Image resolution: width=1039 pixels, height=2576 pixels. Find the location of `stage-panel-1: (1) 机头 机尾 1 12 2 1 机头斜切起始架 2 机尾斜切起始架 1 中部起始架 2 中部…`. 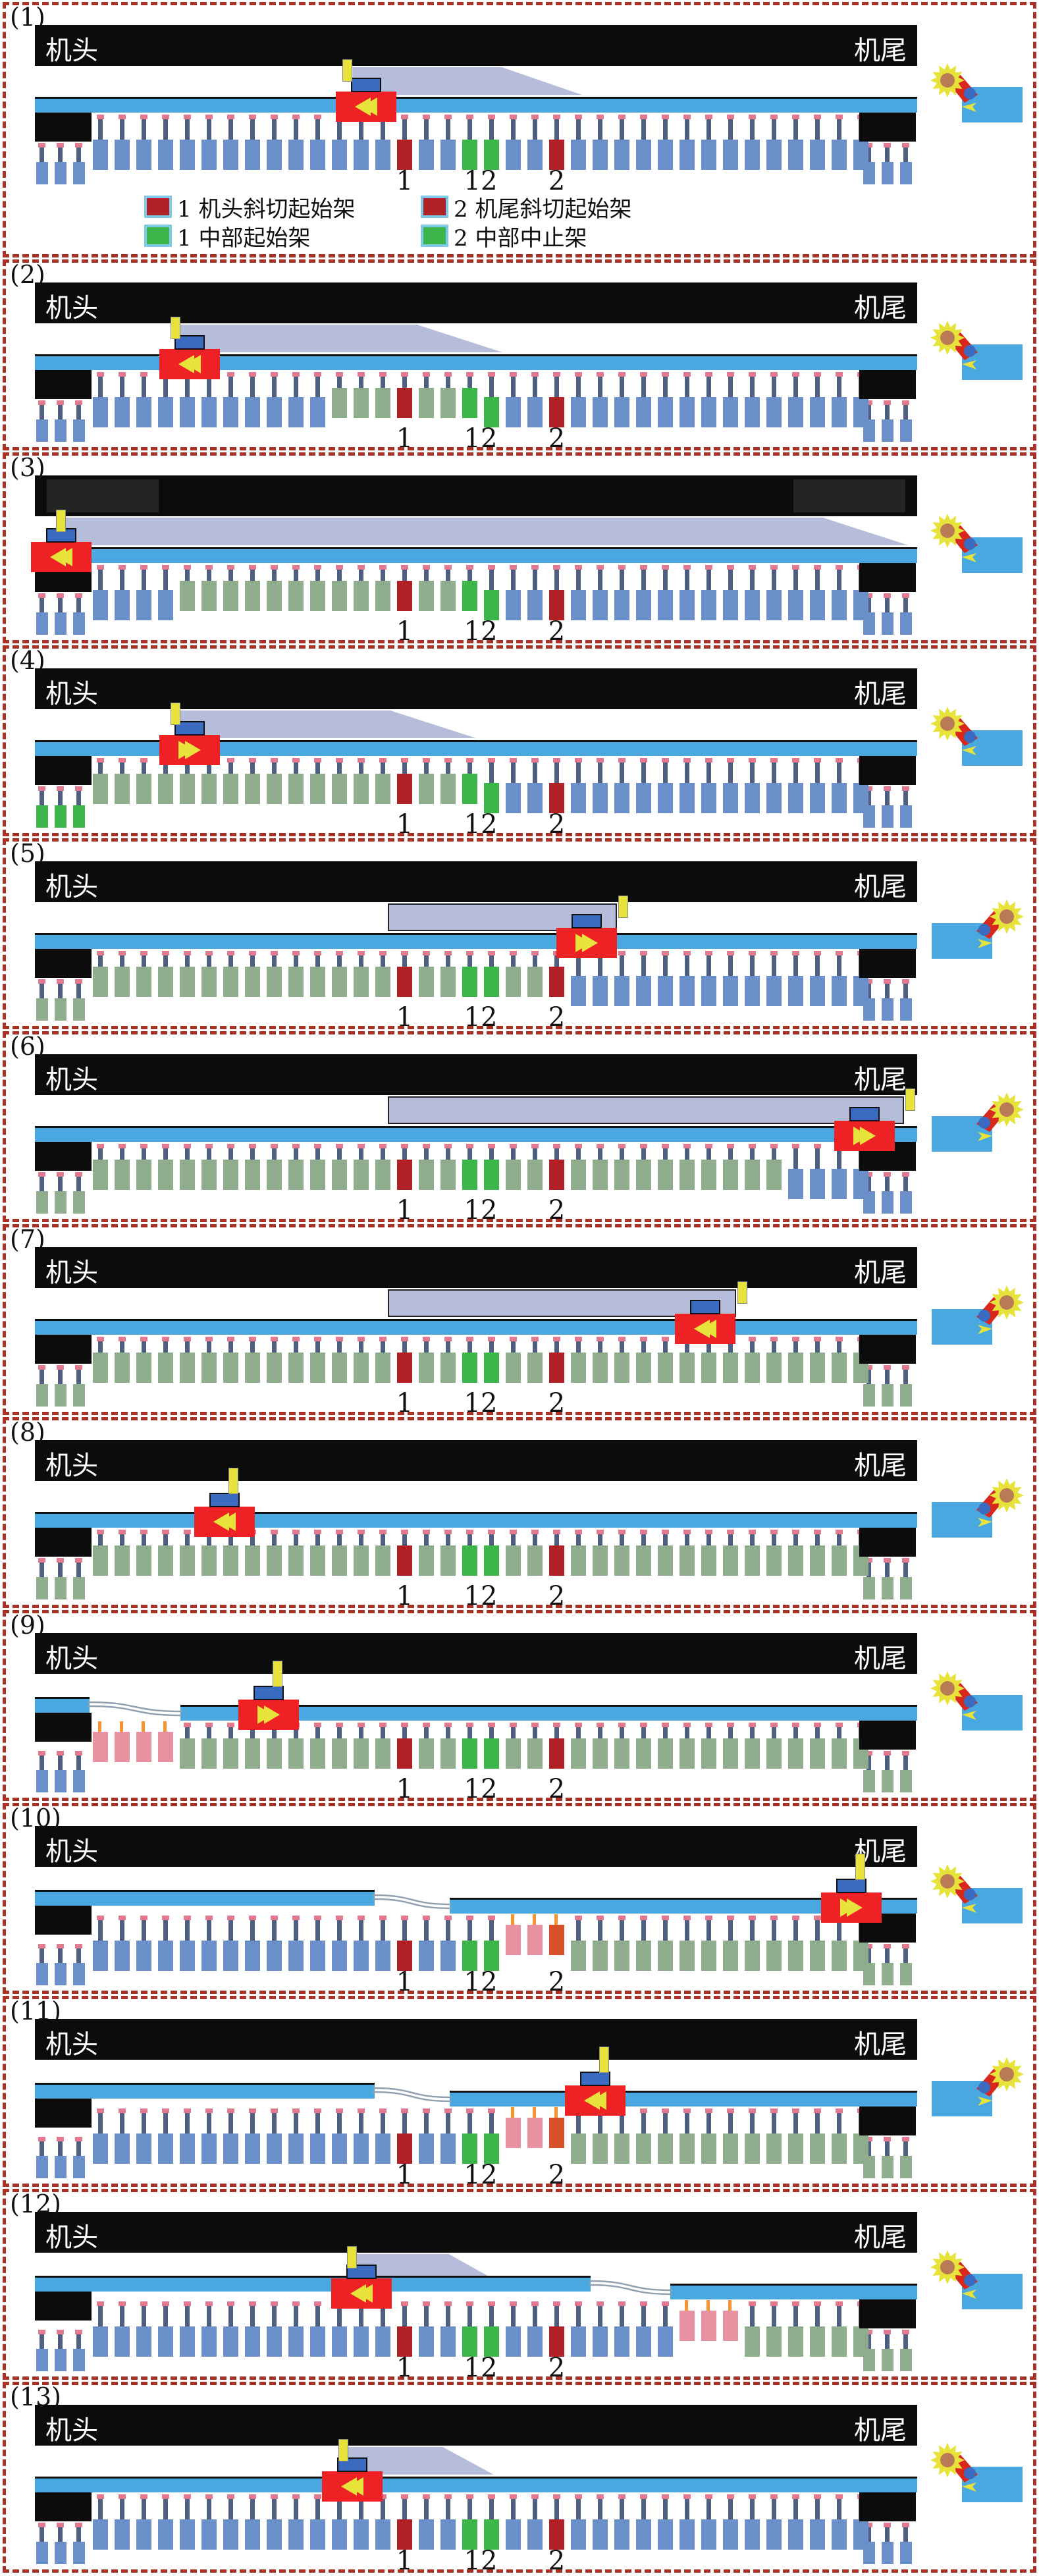

stage-panel-1: (1) 机头 机尾 1 12 2 1 机头斜切起始架 2 机尾斜切起始架 1 中部起始架 2 中部… is located at coordinates (519, 129).